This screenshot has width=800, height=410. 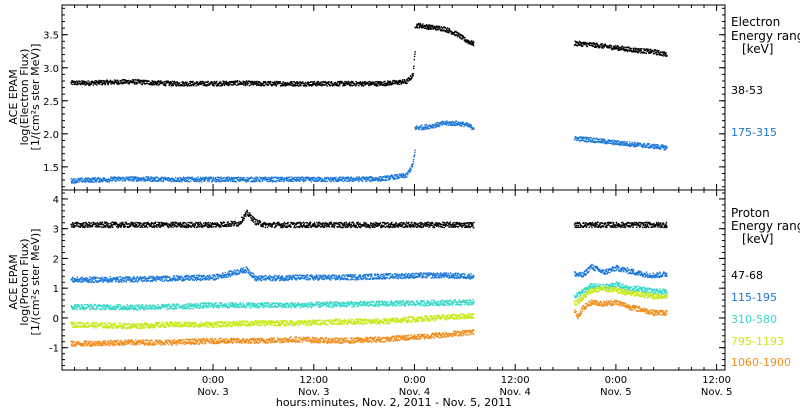 I want to click on electron-ytick-label: 2.5, so click(x=51, y=102).